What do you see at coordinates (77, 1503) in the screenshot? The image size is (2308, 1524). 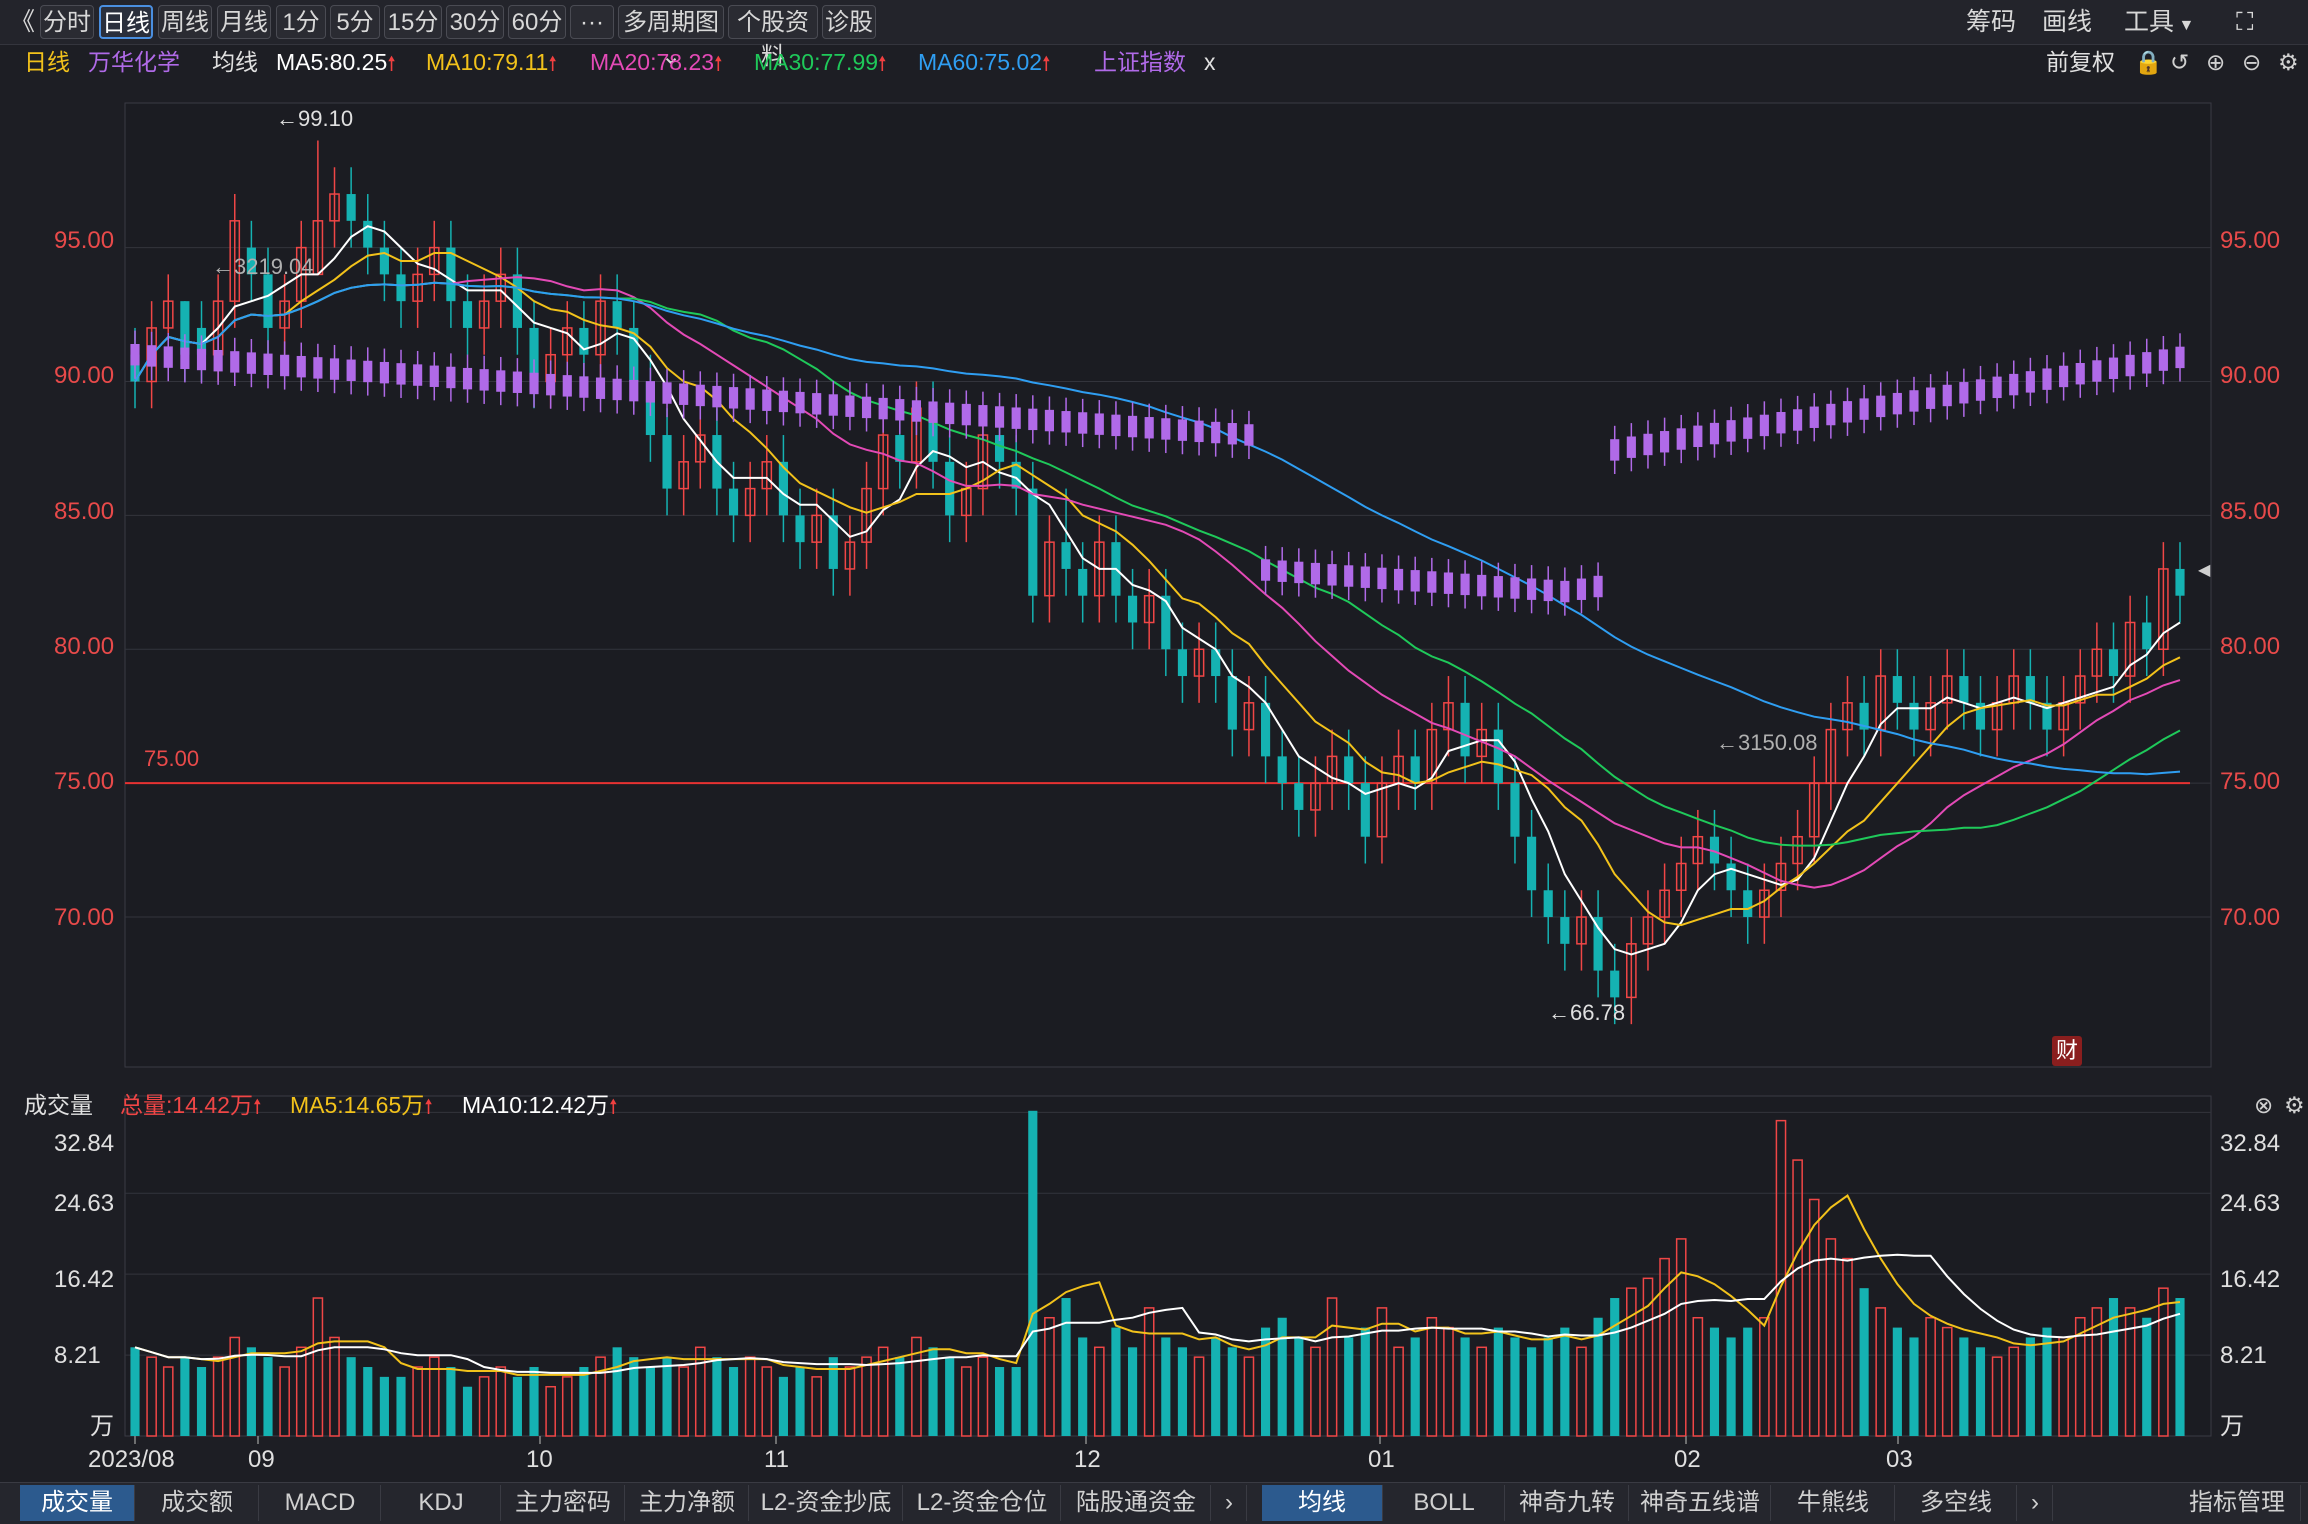 I see `tab-volume: 成交量` at bounding box center [77, 1503].